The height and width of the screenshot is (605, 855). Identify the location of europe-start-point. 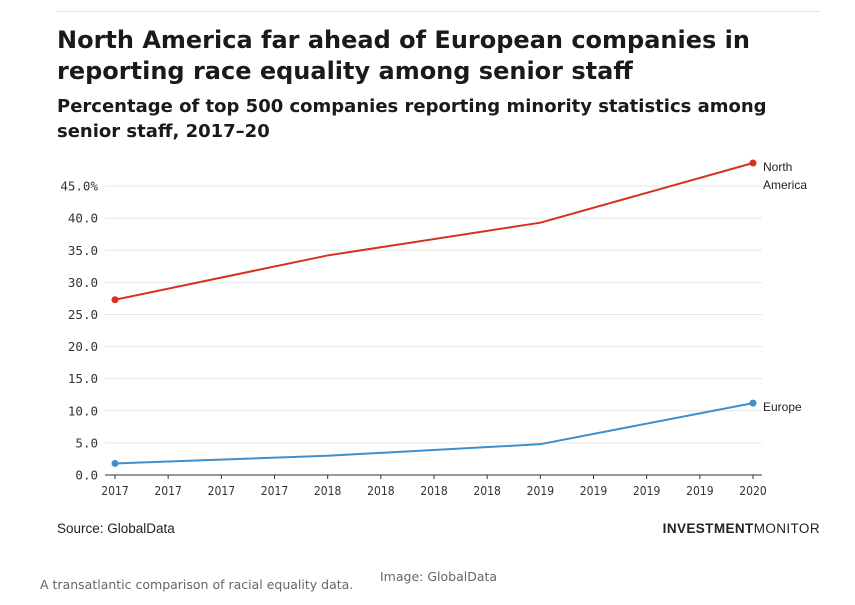
(115, 463).